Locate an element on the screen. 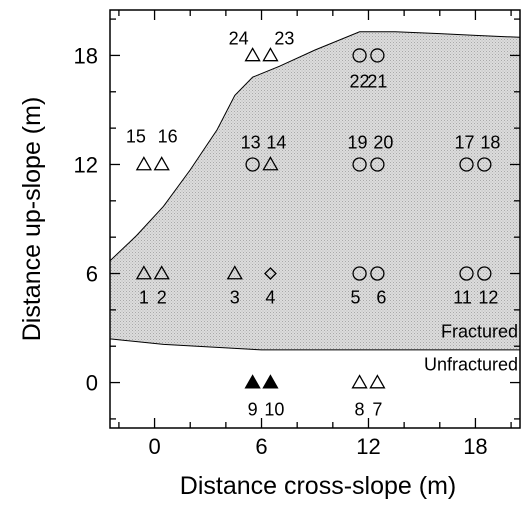 This screenshot has height=507, width=530. point-label: 14 is located at coordinates (276, 142).